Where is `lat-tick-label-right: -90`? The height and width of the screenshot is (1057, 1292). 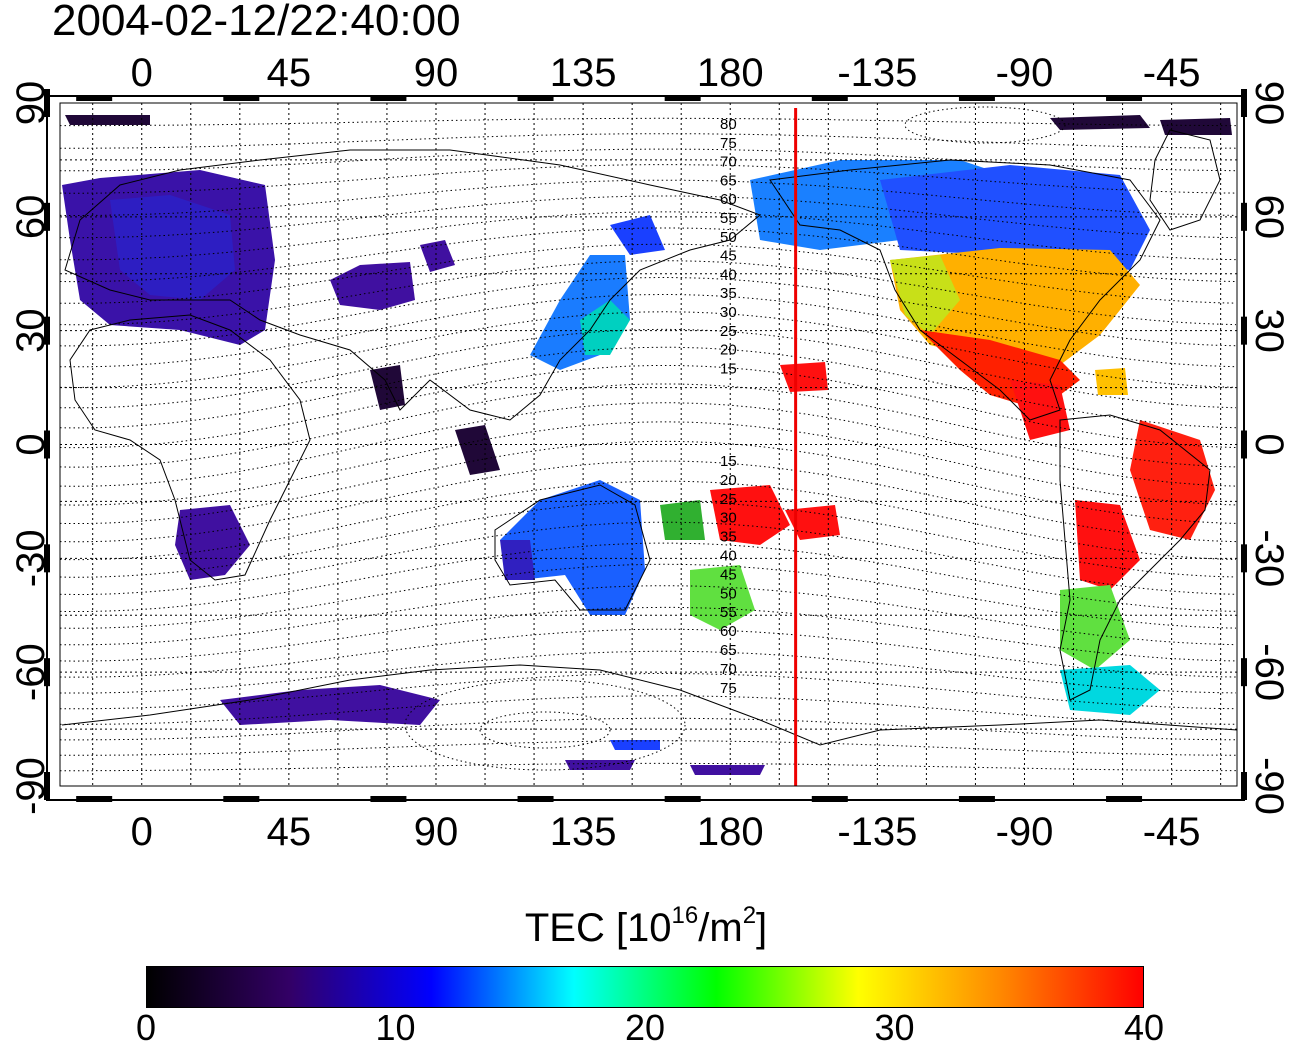 lat-tick-label-right: -90 is located at coordinates (1269, 786).